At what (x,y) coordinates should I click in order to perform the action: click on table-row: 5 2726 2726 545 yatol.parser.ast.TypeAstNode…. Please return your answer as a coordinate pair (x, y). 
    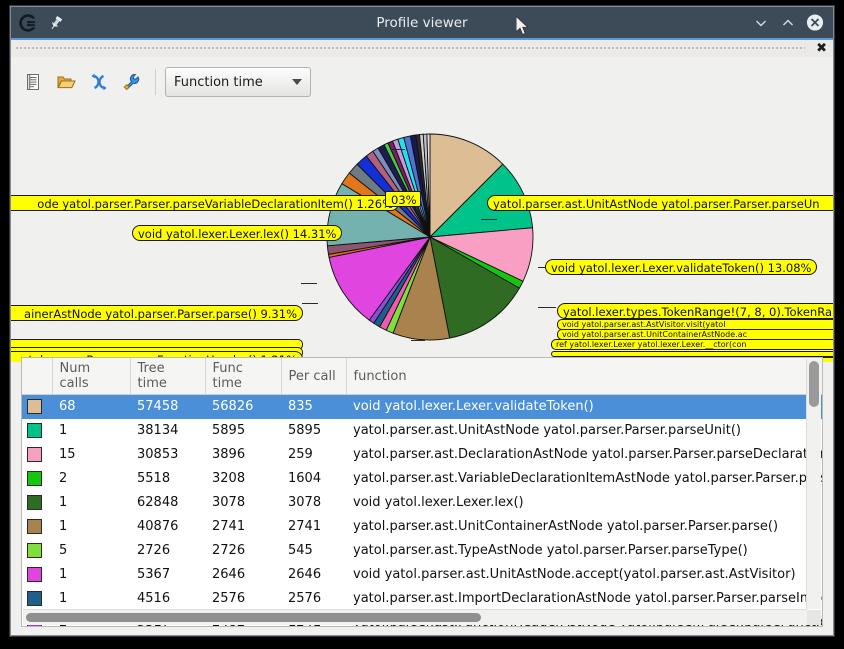
    Looking at the image, I should click on (422, 551).